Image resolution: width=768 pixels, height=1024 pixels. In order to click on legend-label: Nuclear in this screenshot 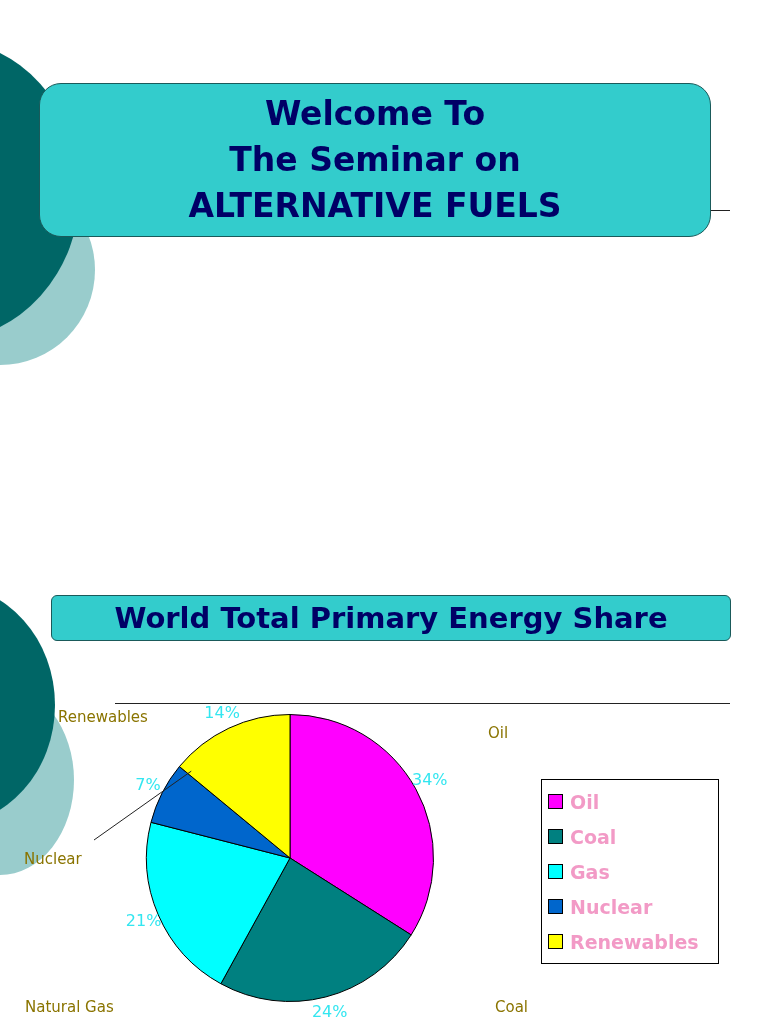, I will do `click(611, 906)`.